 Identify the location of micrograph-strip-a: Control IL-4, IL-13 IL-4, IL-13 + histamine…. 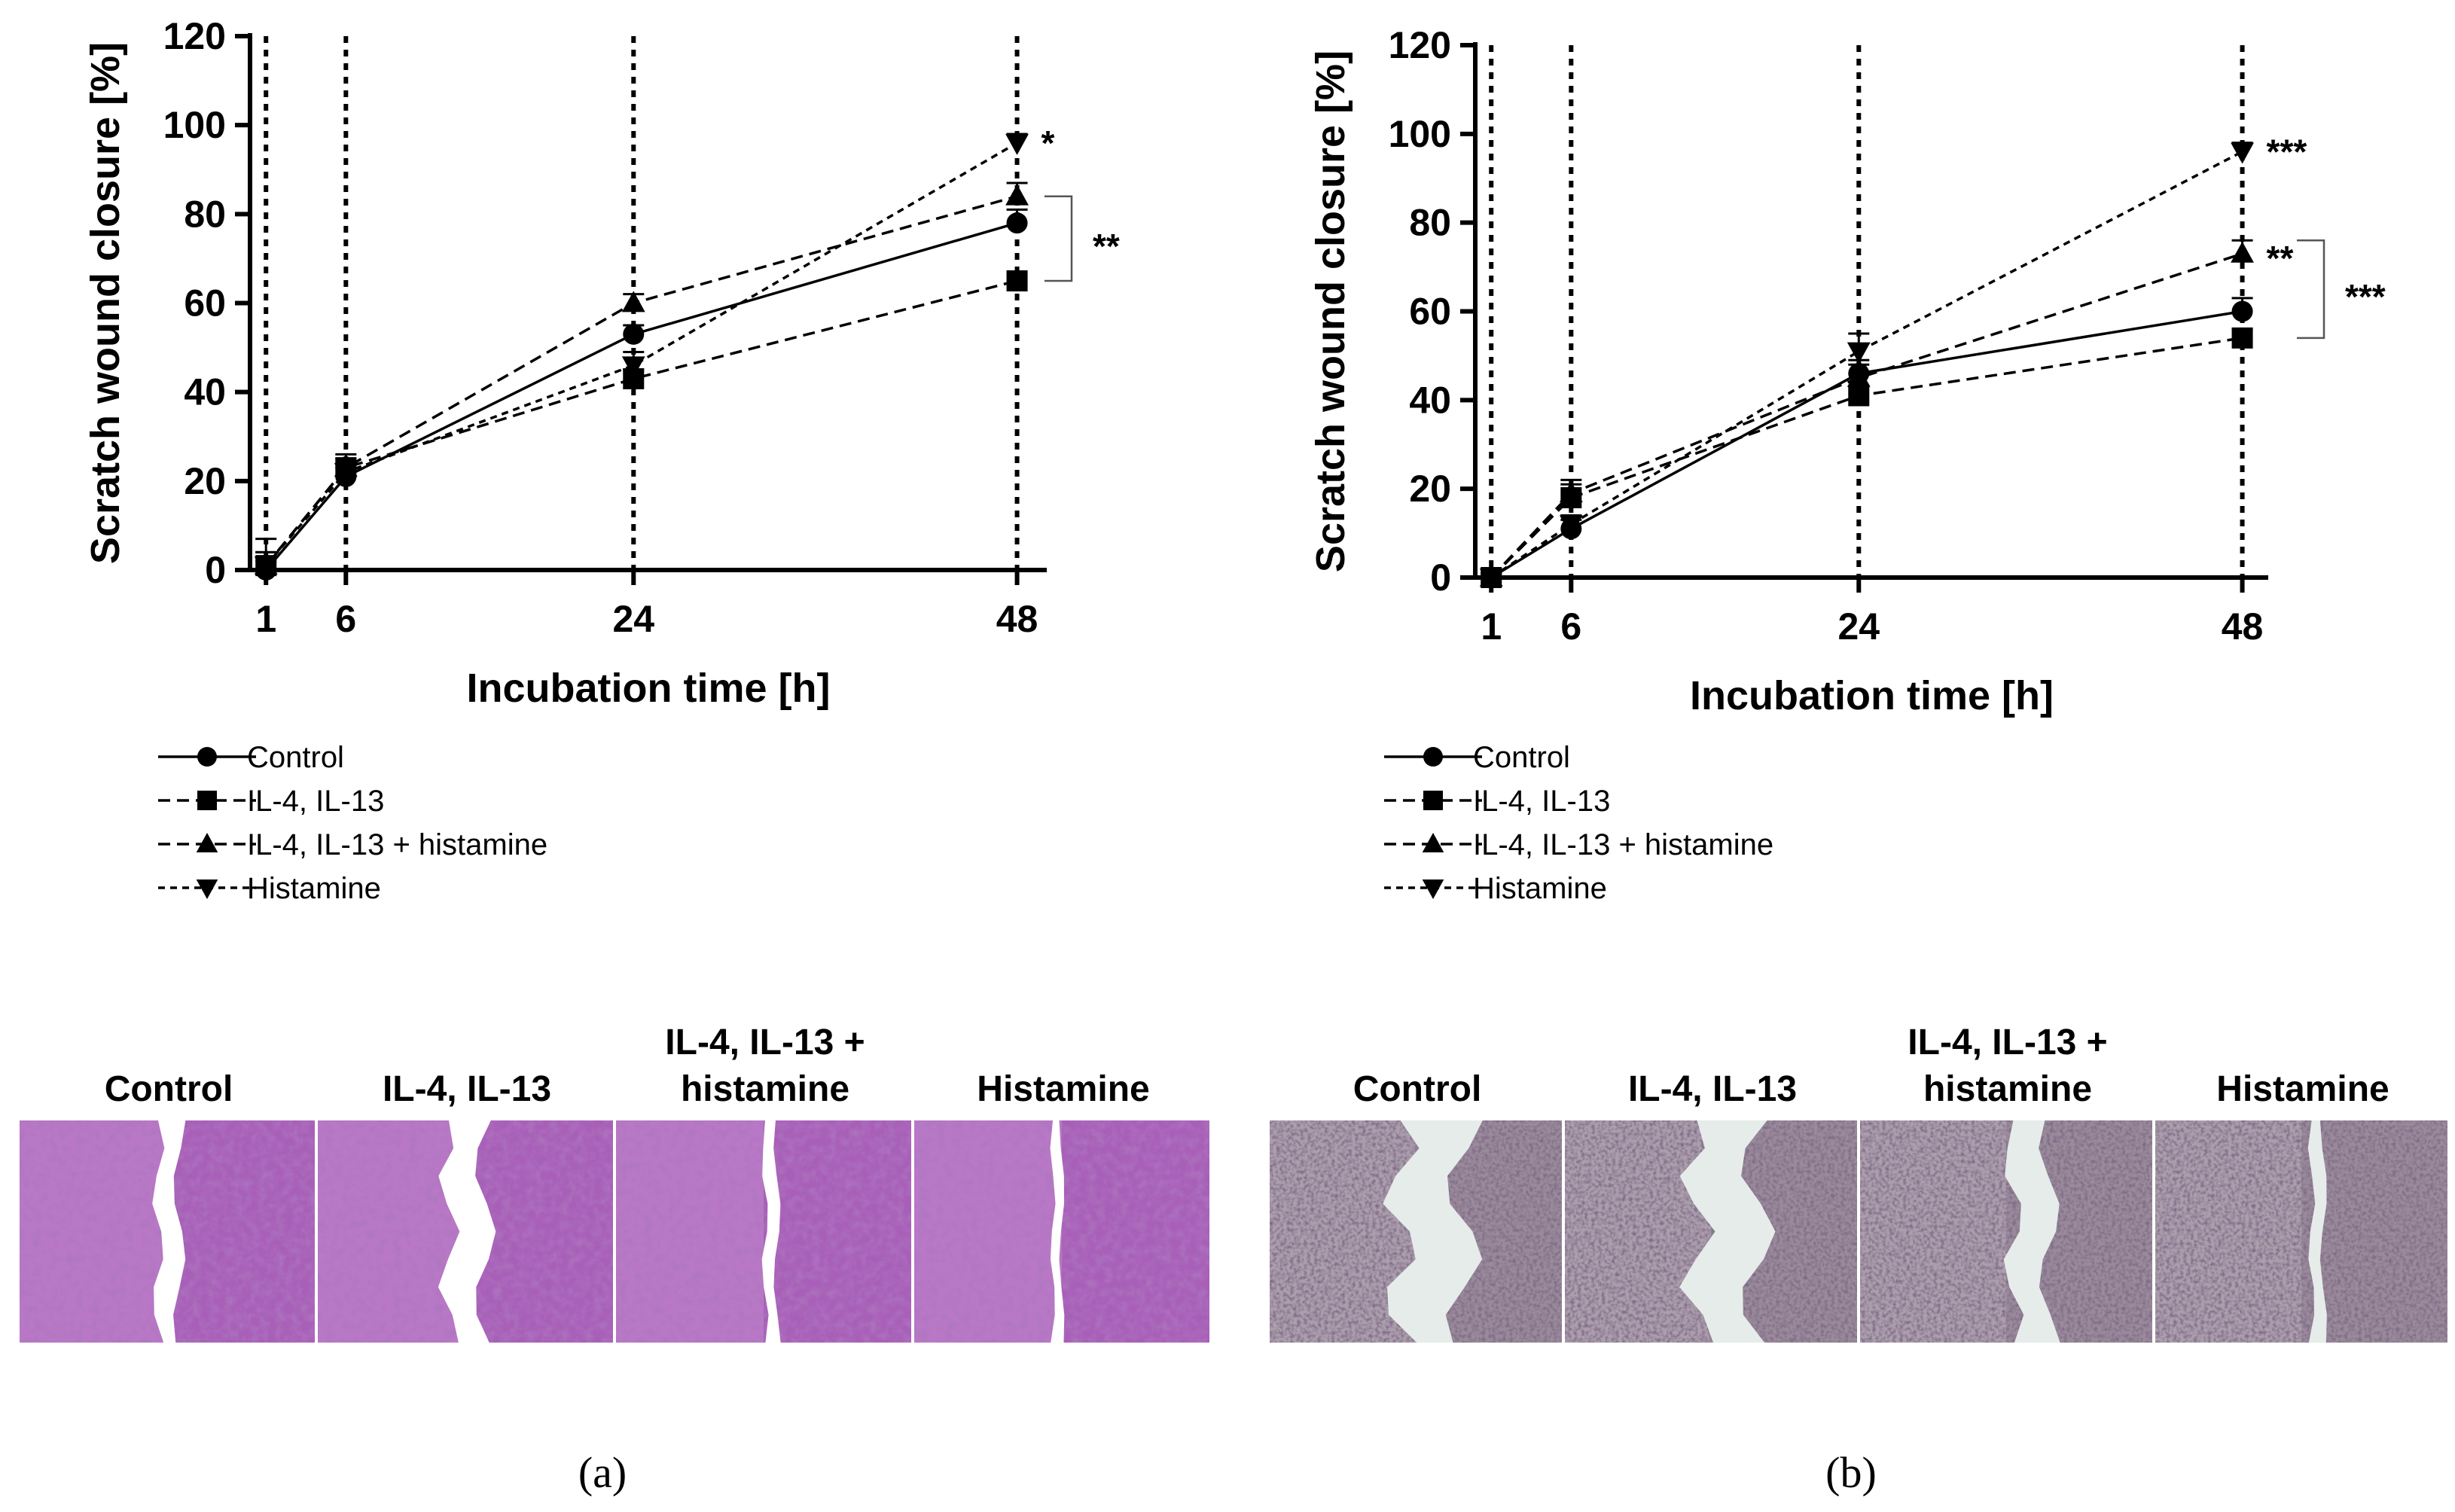
(614, 1183).